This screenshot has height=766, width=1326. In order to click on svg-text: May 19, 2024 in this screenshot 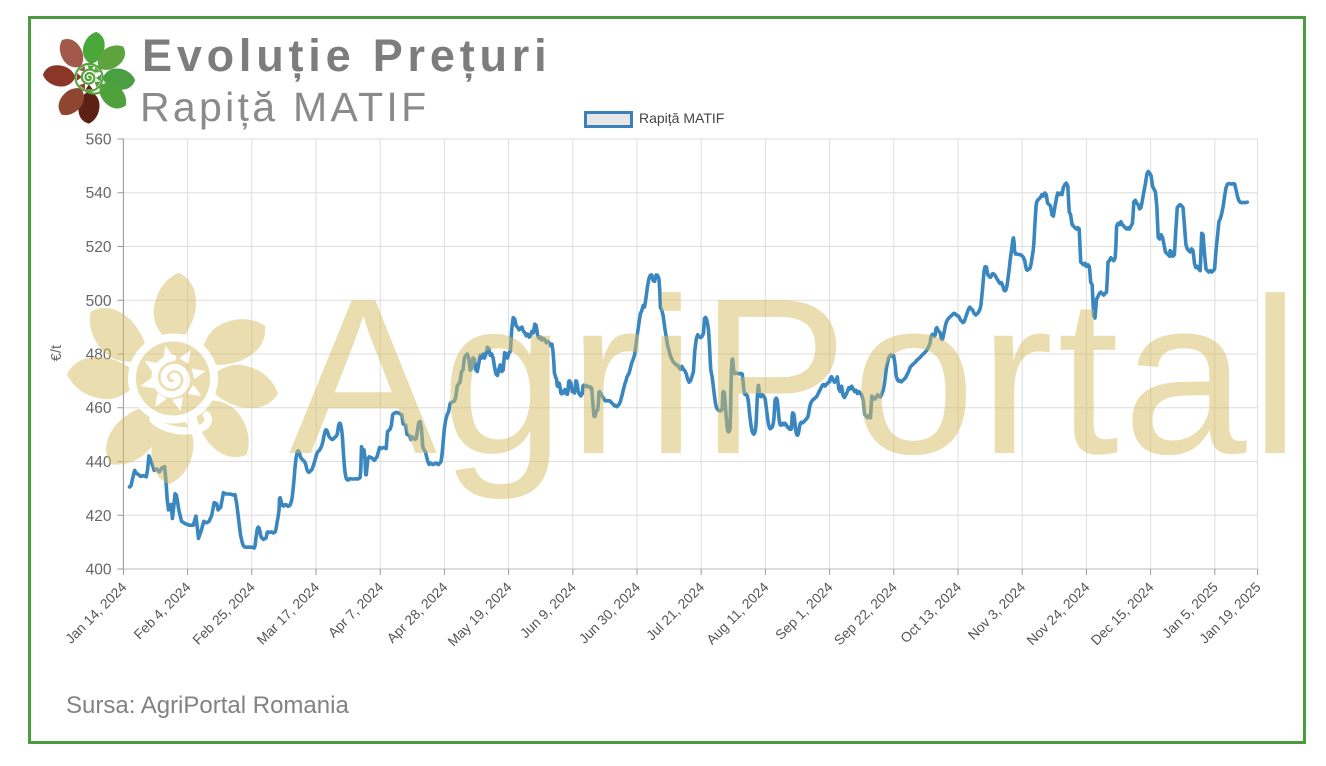, I will do `click(480, 614)`.